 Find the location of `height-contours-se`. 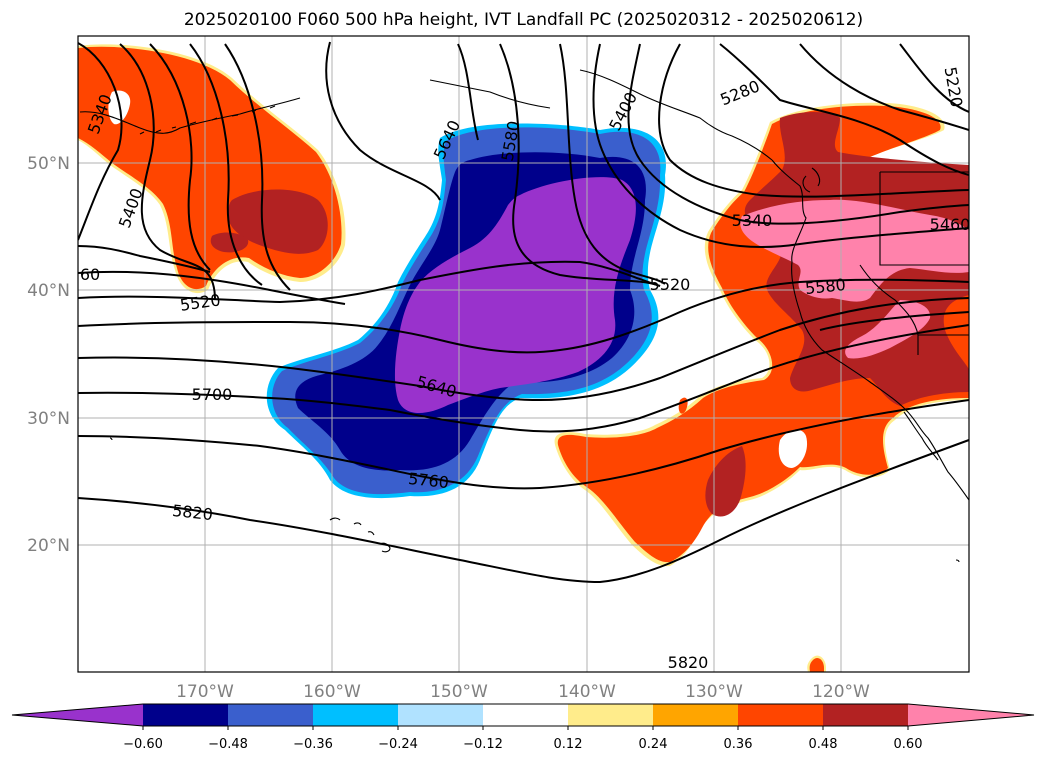

height-contours-se is located at coordinates (894, 321).